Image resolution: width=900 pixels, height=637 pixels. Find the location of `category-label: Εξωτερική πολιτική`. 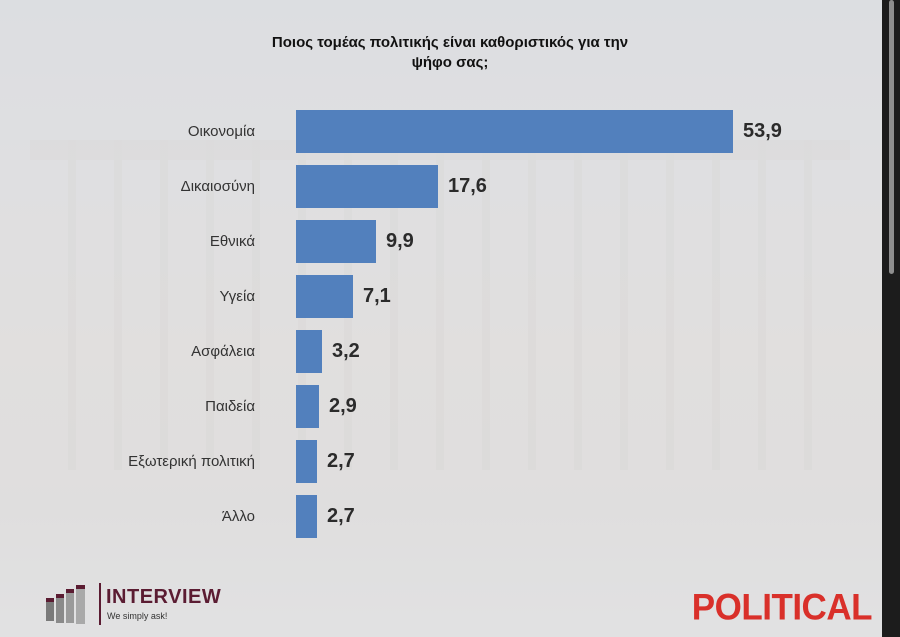

category-label: Εξωτερική πολιτική is located at coordinates (191, 461).